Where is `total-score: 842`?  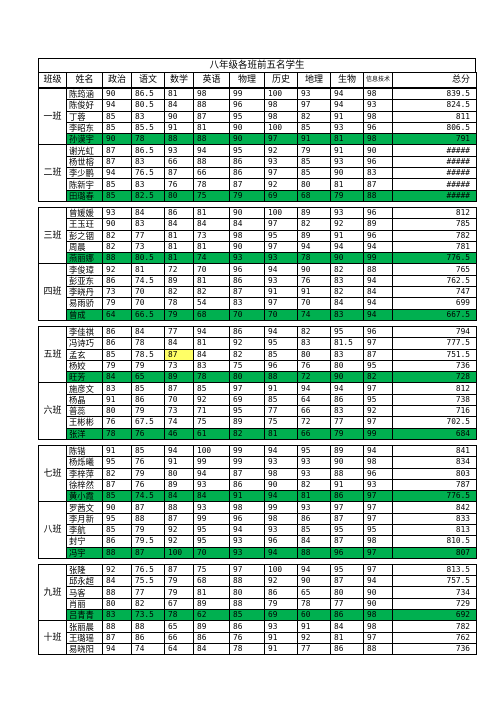
total-score: 842 is located at coordinates (434, 507).